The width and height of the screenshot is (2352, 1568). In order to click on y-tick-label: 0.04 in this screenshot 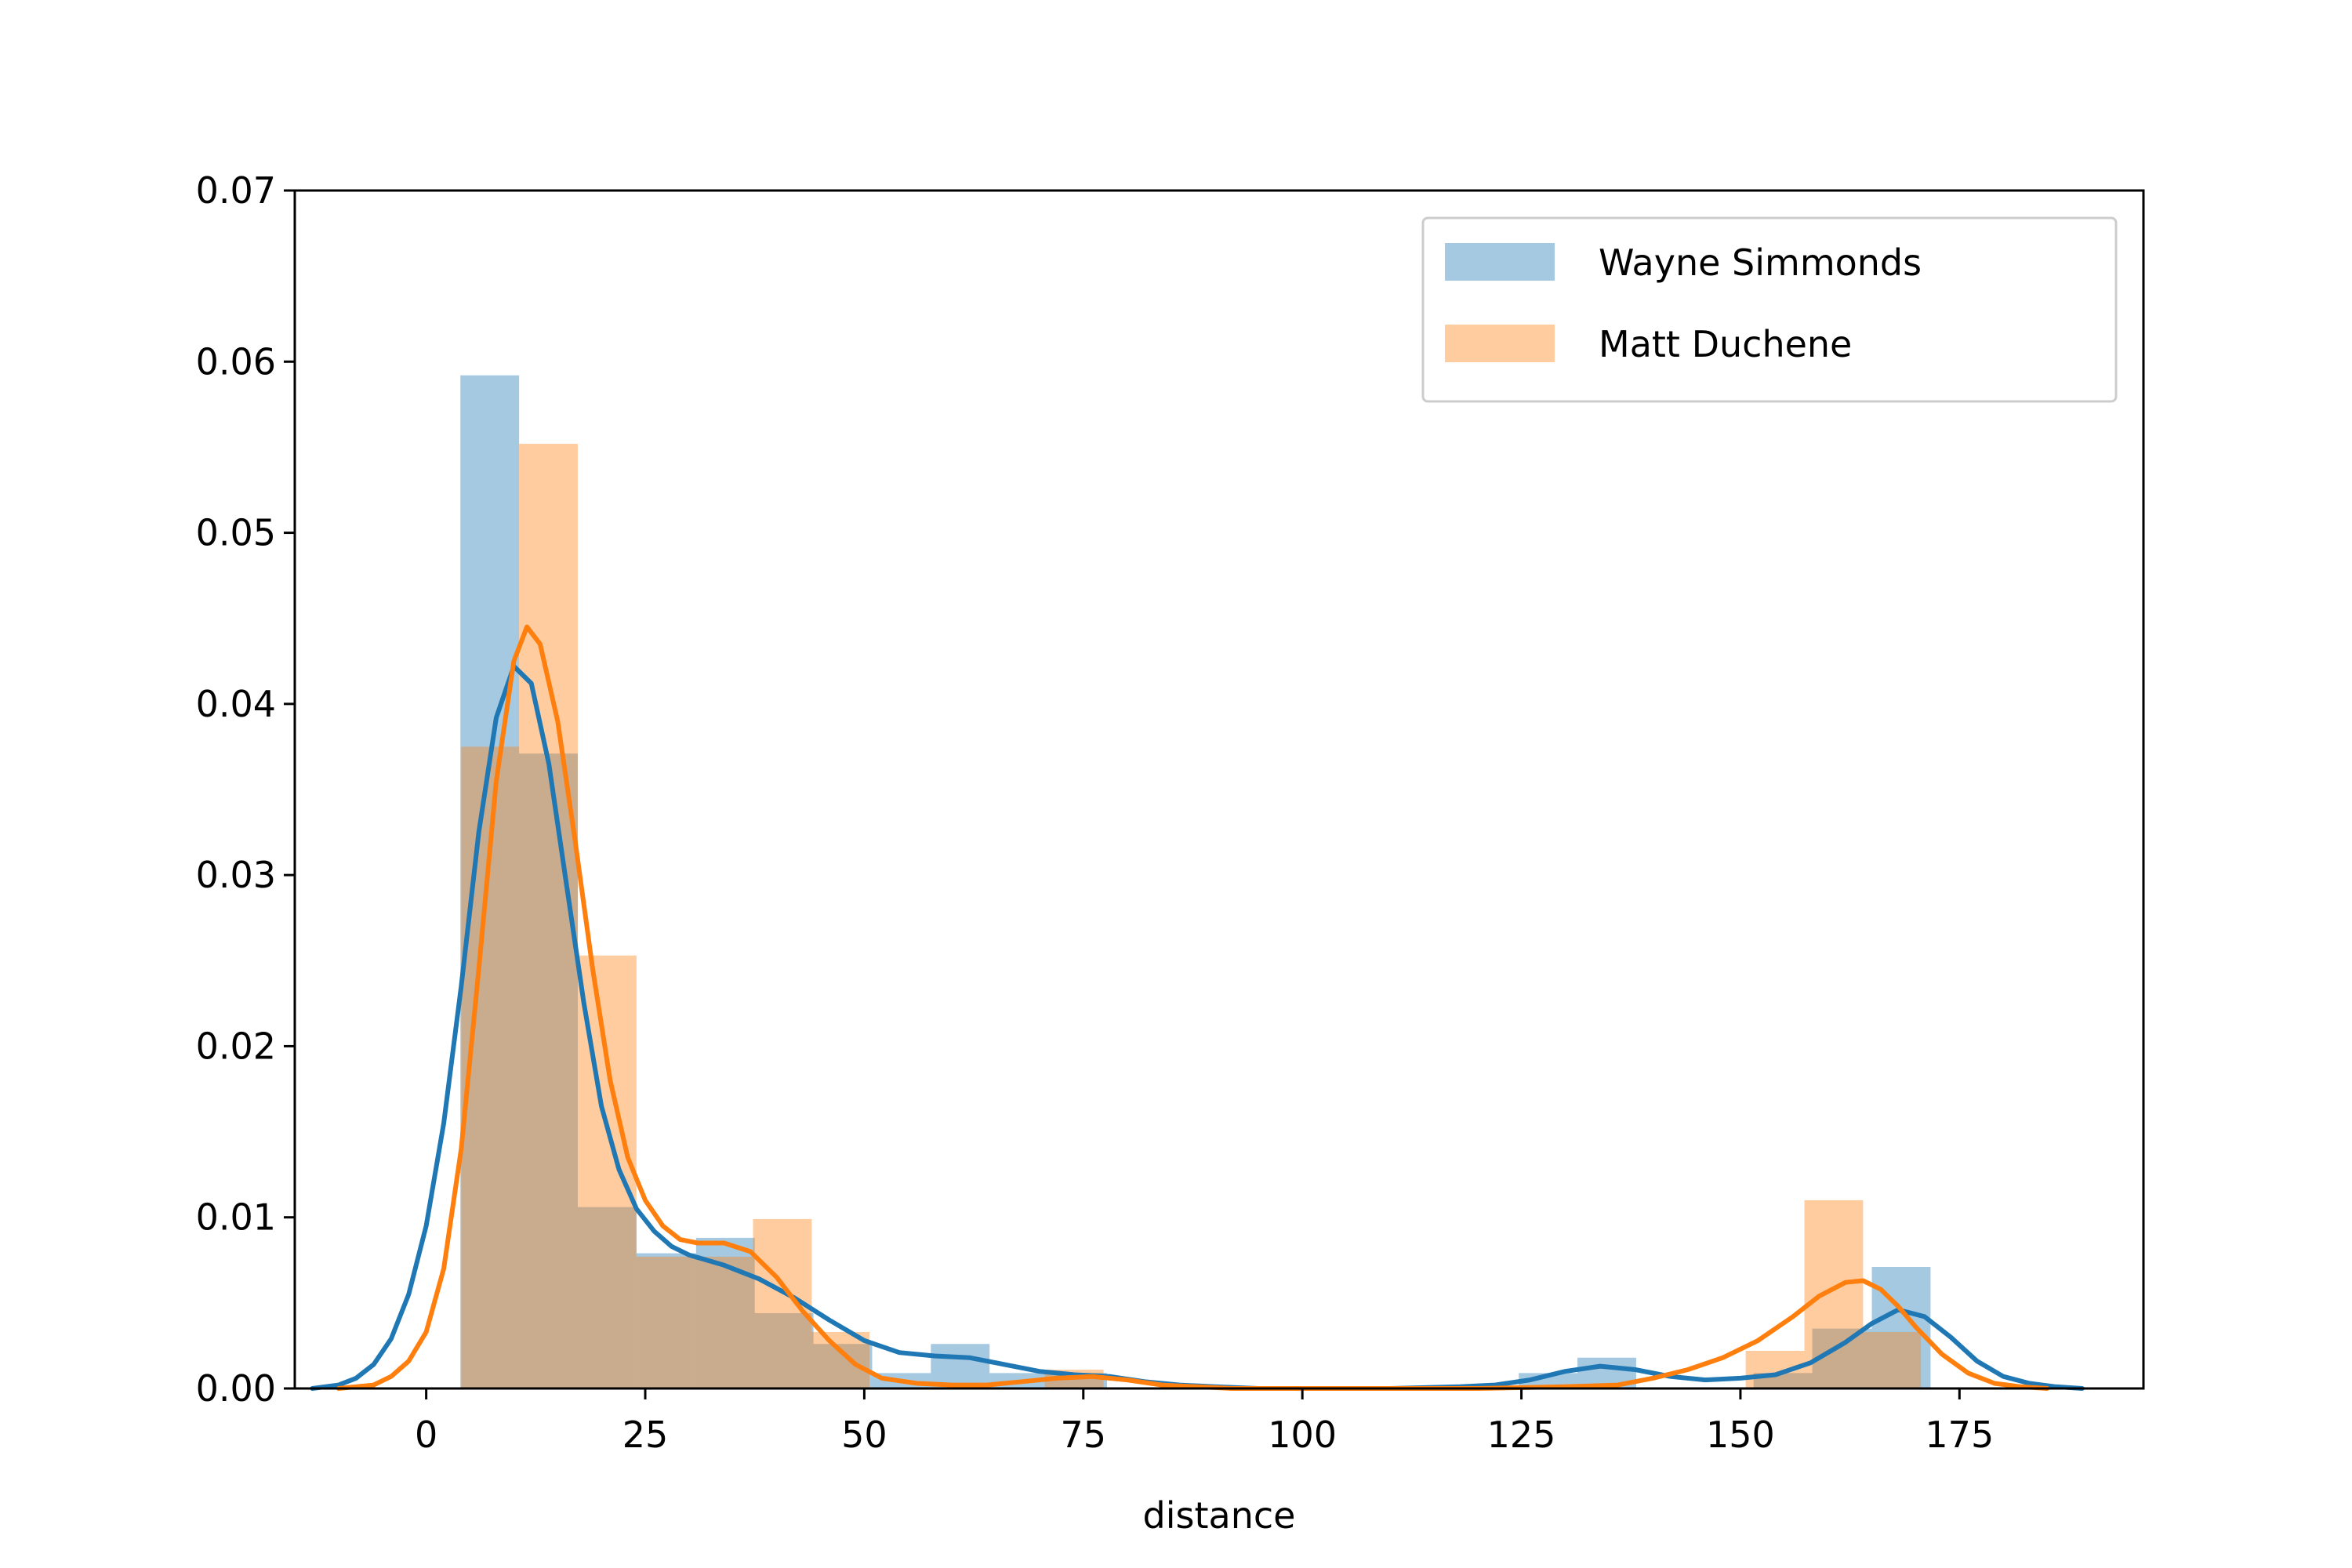, I will do `click(236, 704)`.